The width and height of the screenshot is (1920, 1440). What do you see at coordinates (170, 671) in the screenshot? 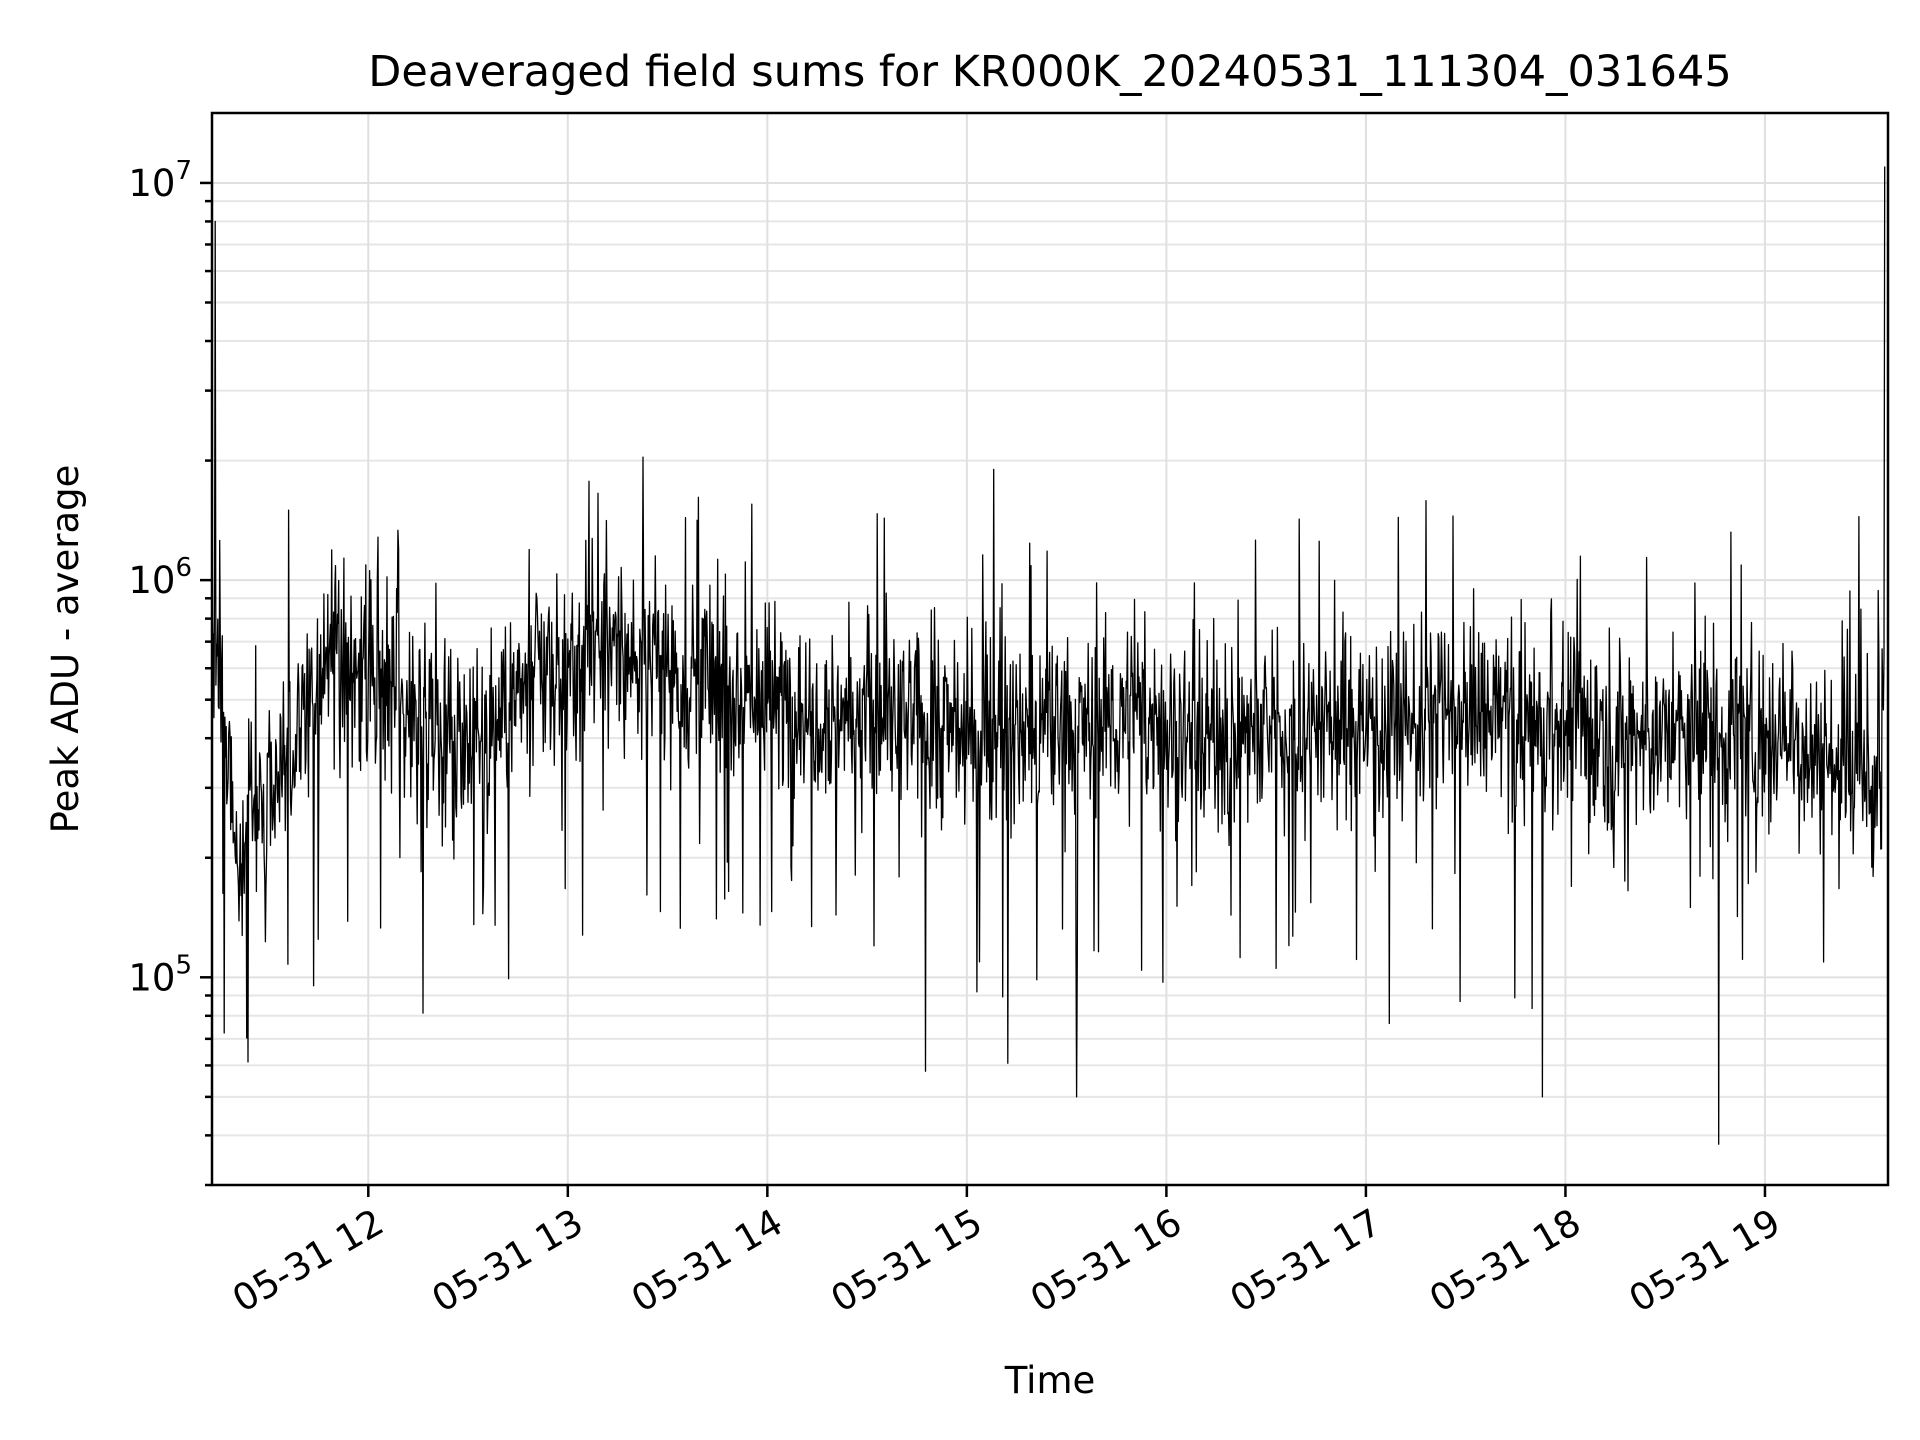
I see `y-axis: 10⁵ 10⁶ 10⁷` at bounding box center [170, 671].